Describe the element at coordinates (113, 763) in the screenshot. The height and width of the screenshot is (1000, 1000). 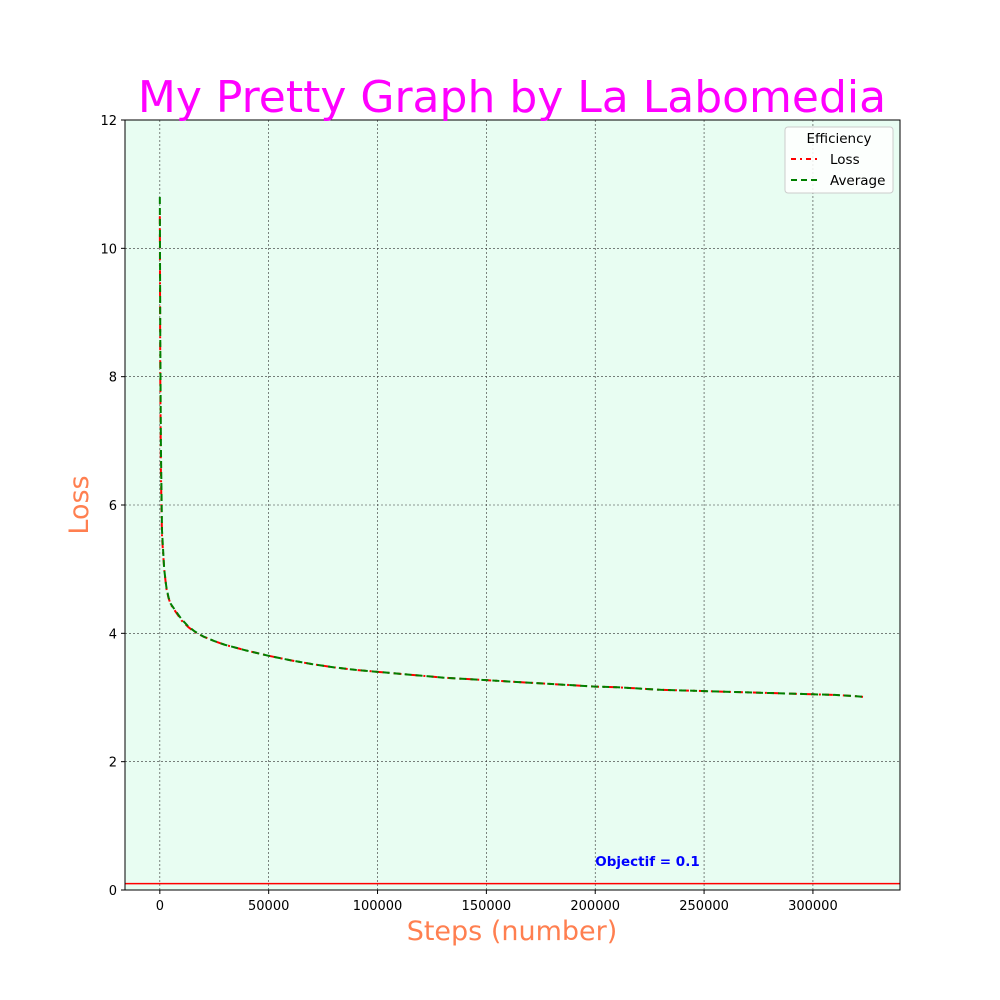
I see `y-tick-label: 2` at that location.